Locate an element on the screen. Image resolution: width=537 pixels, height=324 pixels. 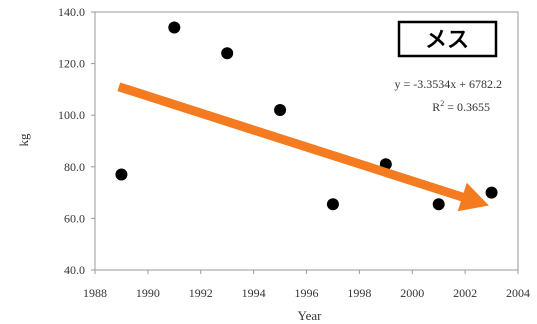
r-squared-label: R2 = 0.3655 is located at coordinates (461, 106).